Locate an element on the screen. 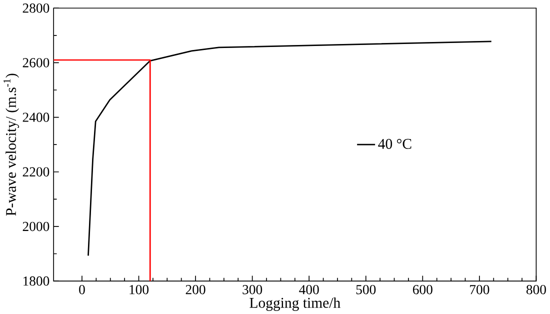 The width and height of the screenshot is (550, 314). x-tick-label: 400 is located at coordinates (309, 289).